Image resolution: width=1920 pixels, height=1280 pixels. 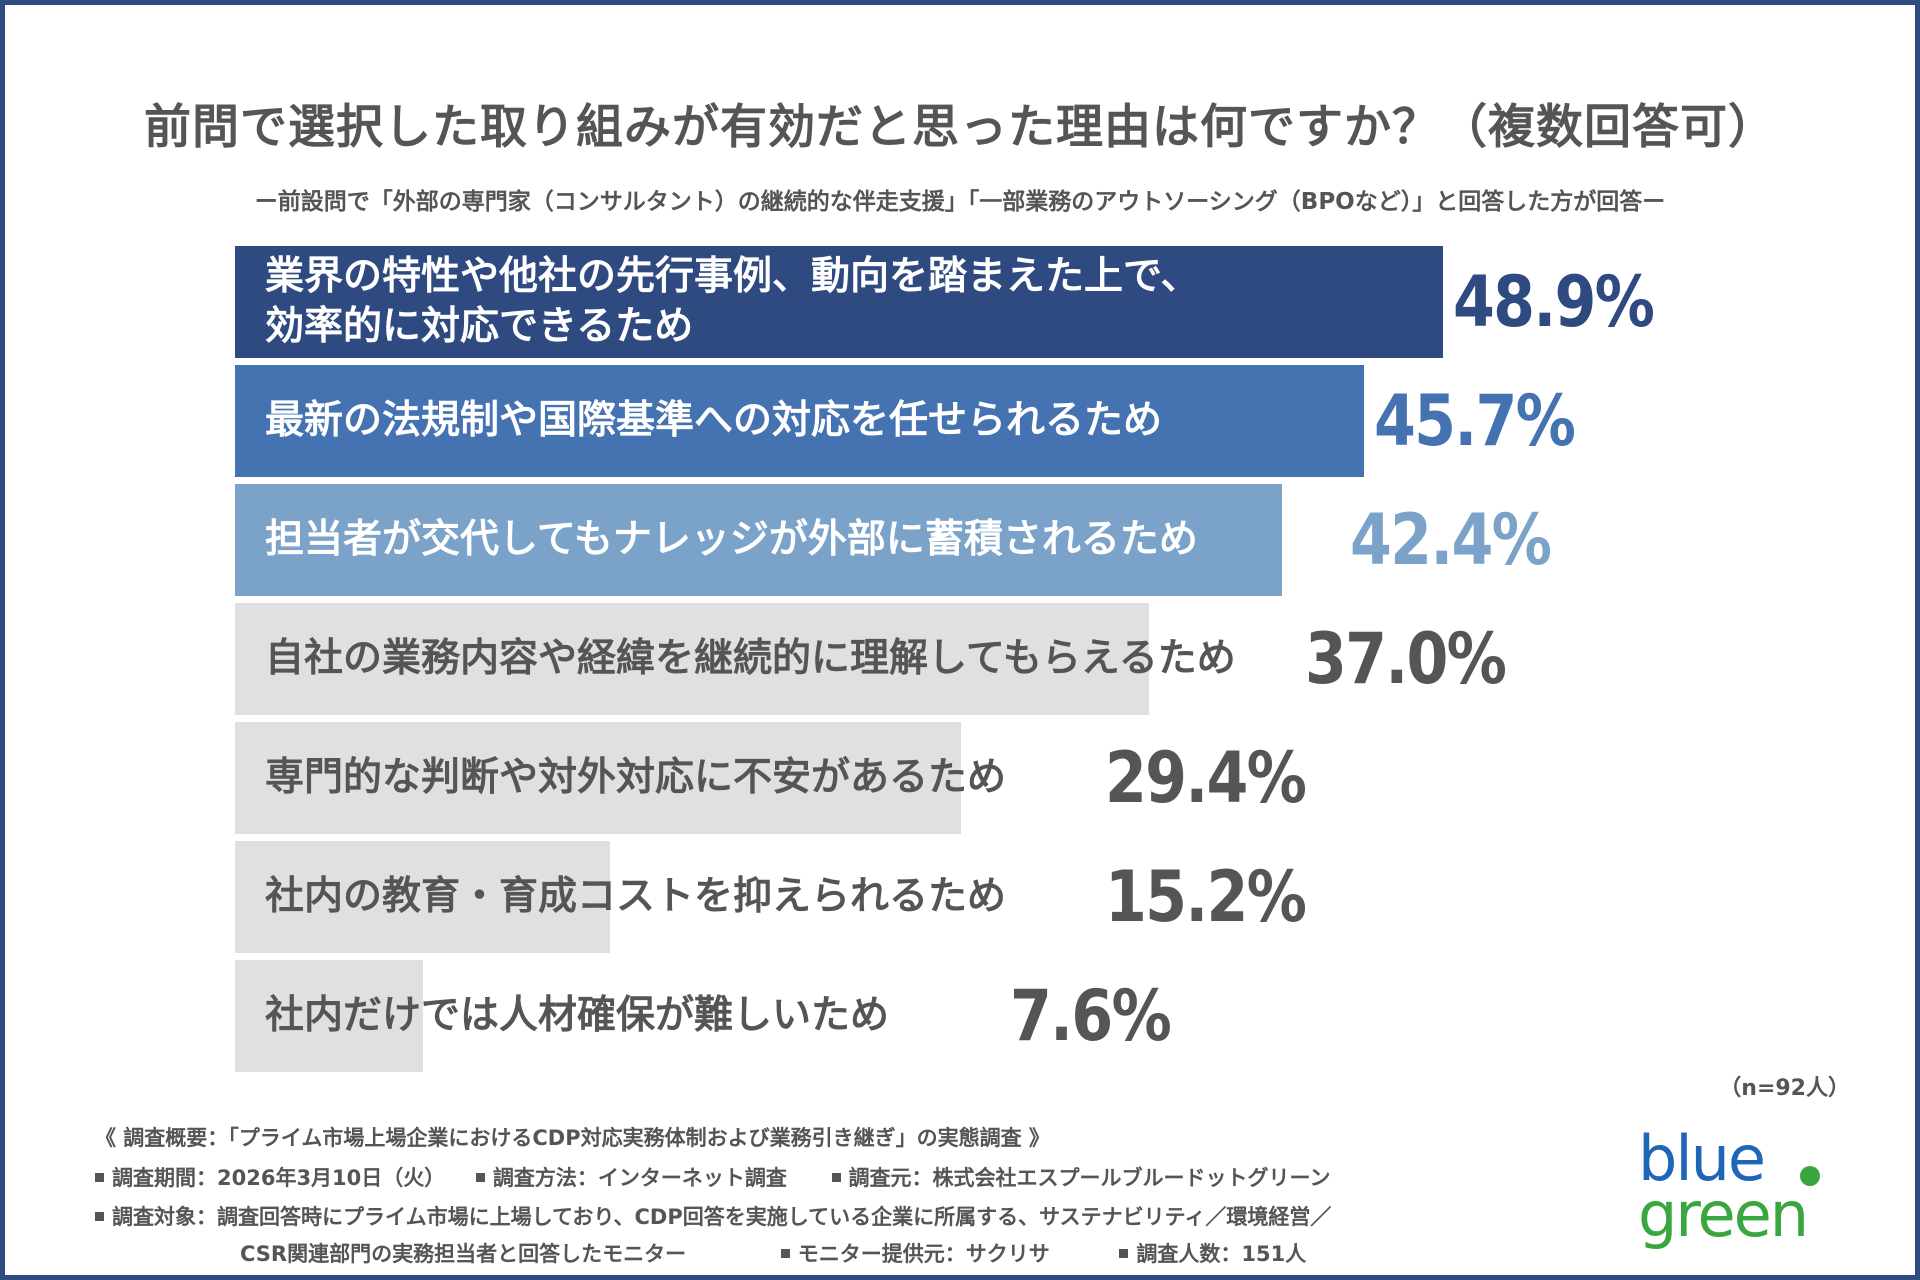 I want to click on bar-value-label: 48.9%, so click(x=1554, y=302).